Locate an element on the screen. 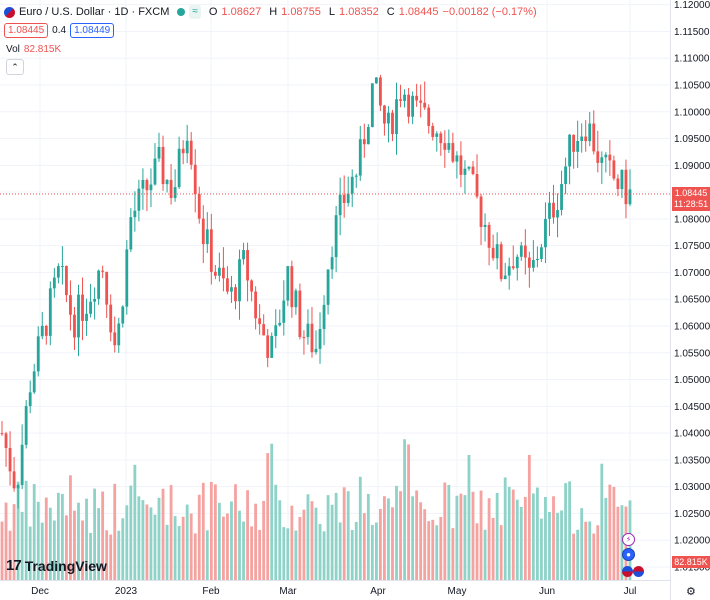 Image resolution: width=710 pixels, height=600 pixels. buy-button: 1.08449 is located at coordinates (92, 30).